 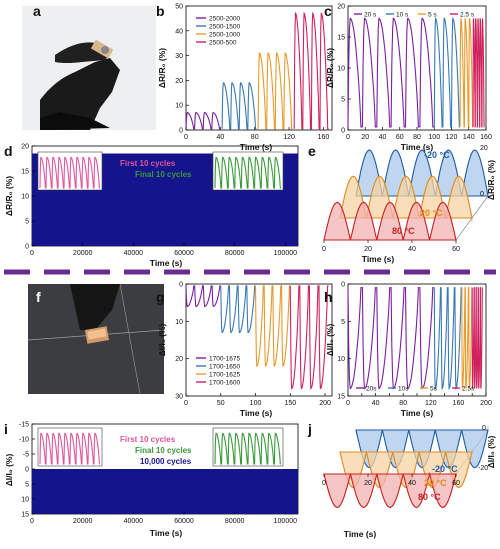 I want to click on x-tick-label-pc: 100, so click(x=434, y=137).